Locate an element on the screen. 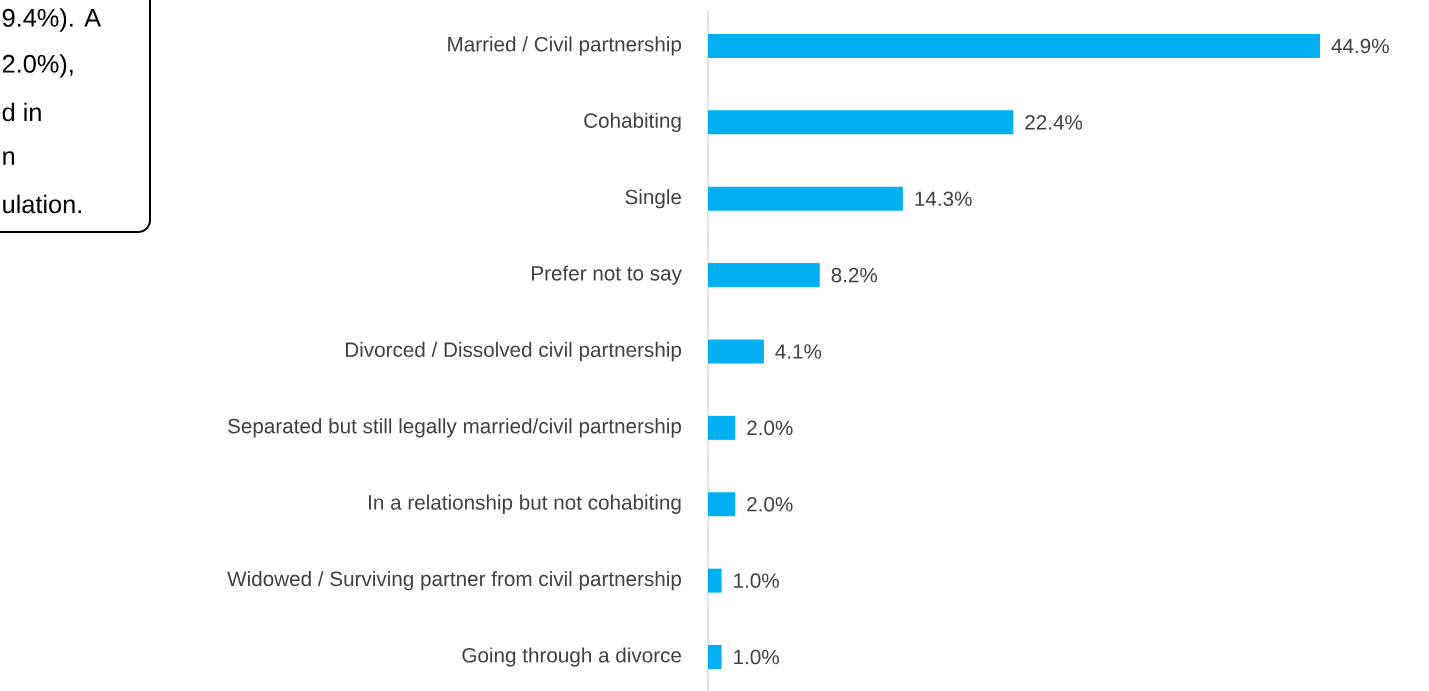 Image resolution: width=1429 pixels, height=691 pixels. data-label: 22.4% is located at coordinates (1054, 122).